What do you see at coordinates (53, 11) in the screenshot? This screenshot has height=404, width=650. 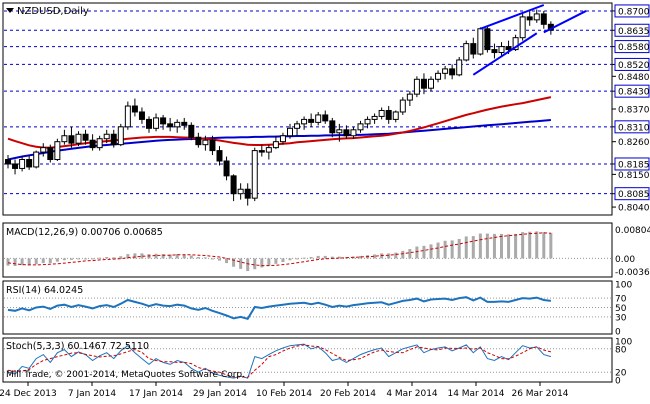 I see `chart-title: NZDUSD,Daily` at bounding box center [53, 11].